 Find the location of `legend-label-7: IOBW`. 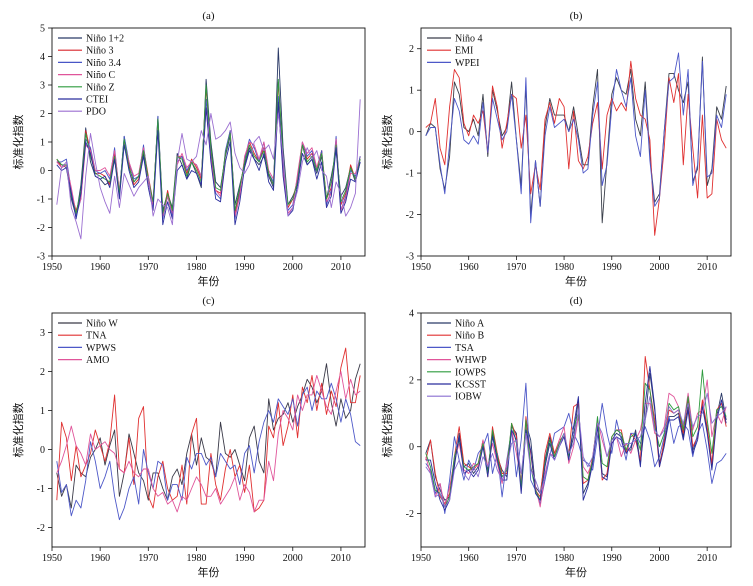

legend-label-7: IOBW is located at coordinates (468, 397).